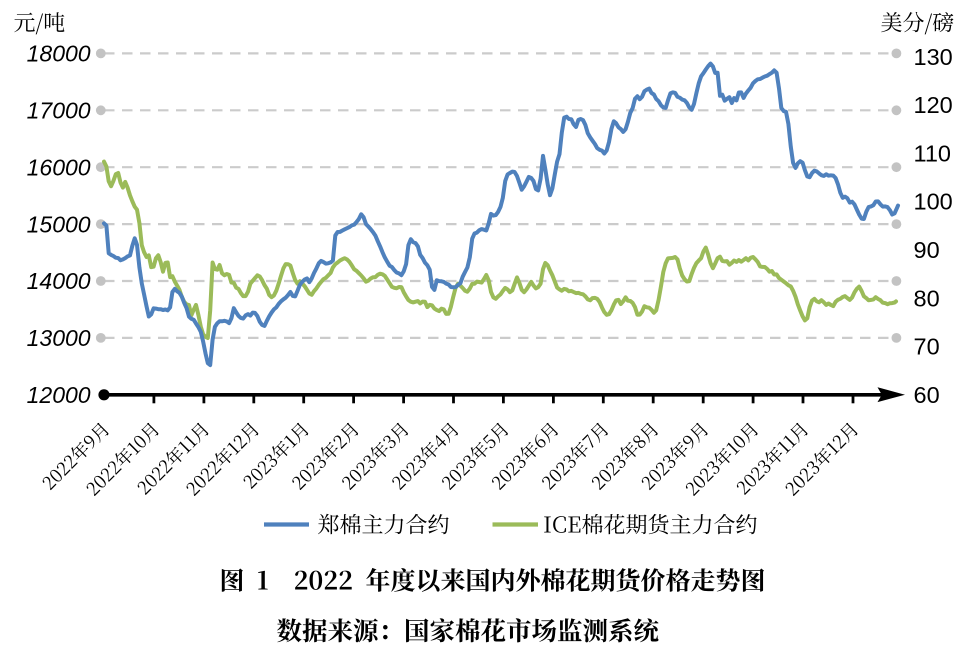  What do you see at coordinates (932, 153) in the screenshot?
I see `svg-text: 110` at bounding box center [932, 153].